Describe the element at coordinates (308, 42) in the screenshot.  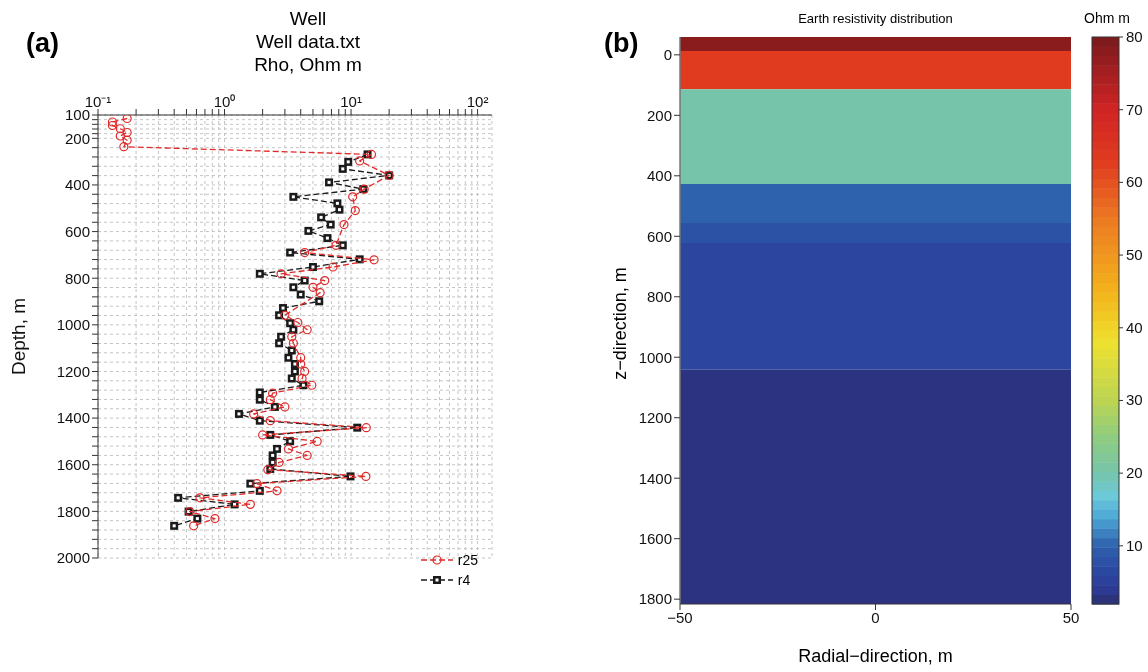
I see `chart-subtitle: Well data.txt` at that location.